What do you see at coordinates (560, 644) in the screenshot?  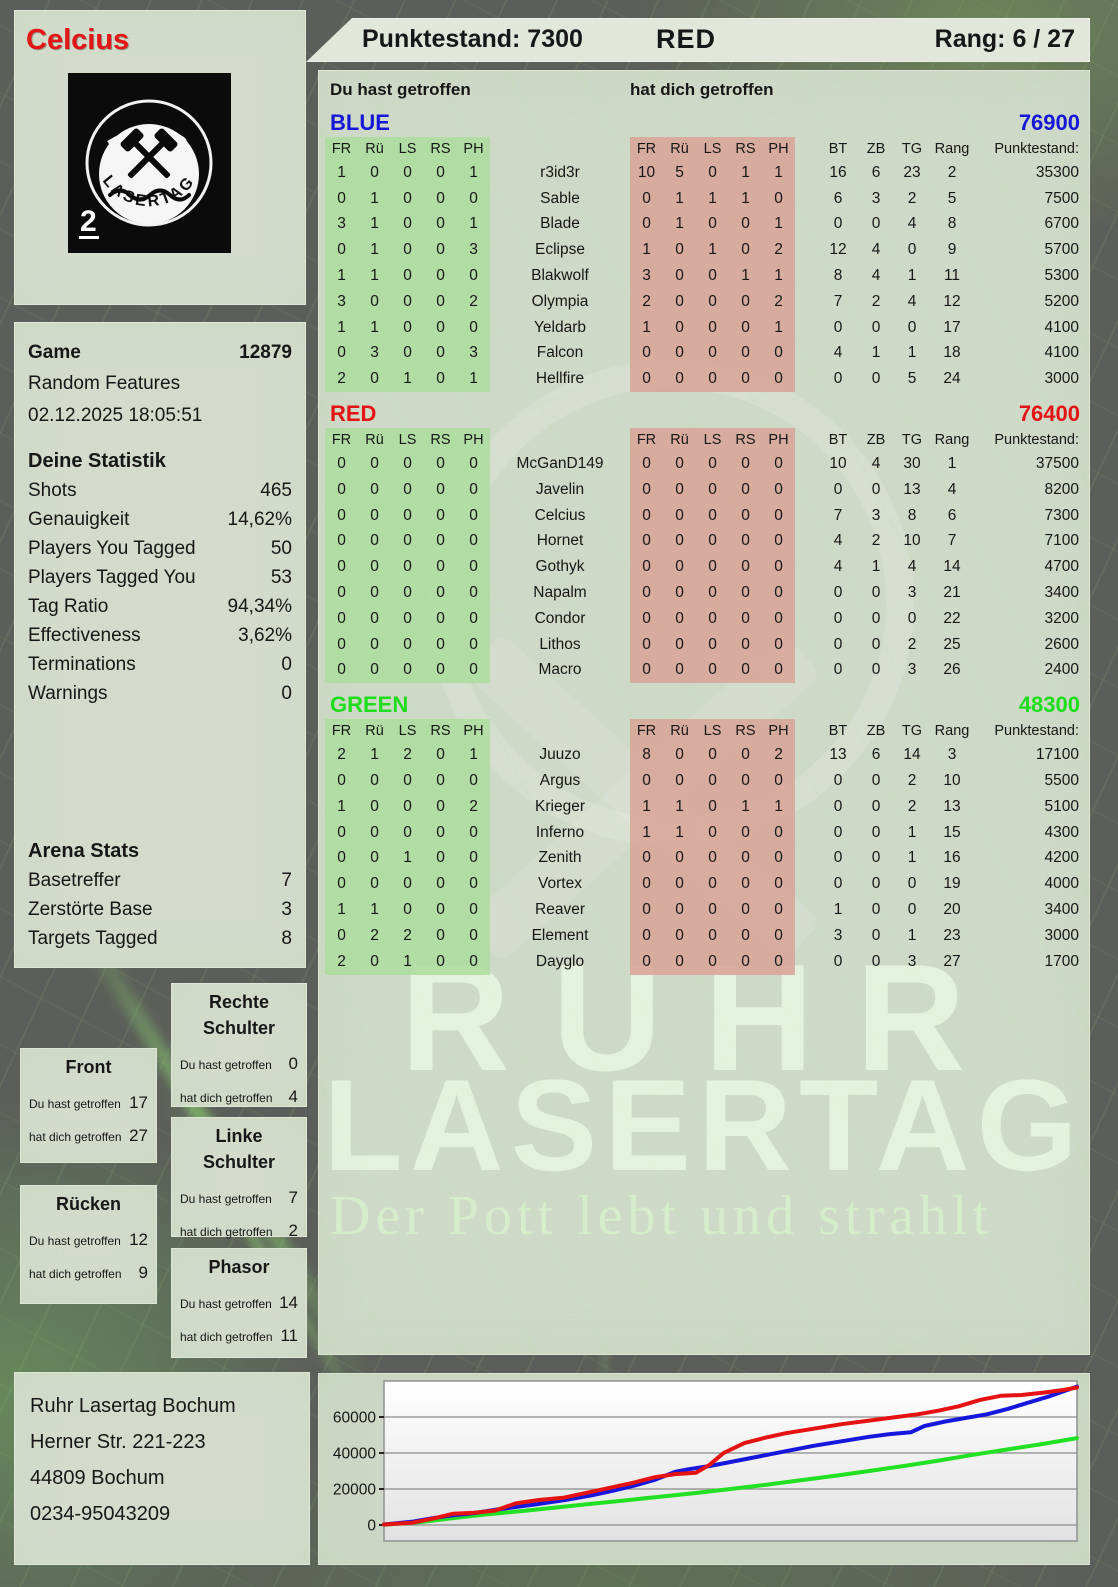 I see `player-name-cell: Lithos` at bounding box center [560, 644].